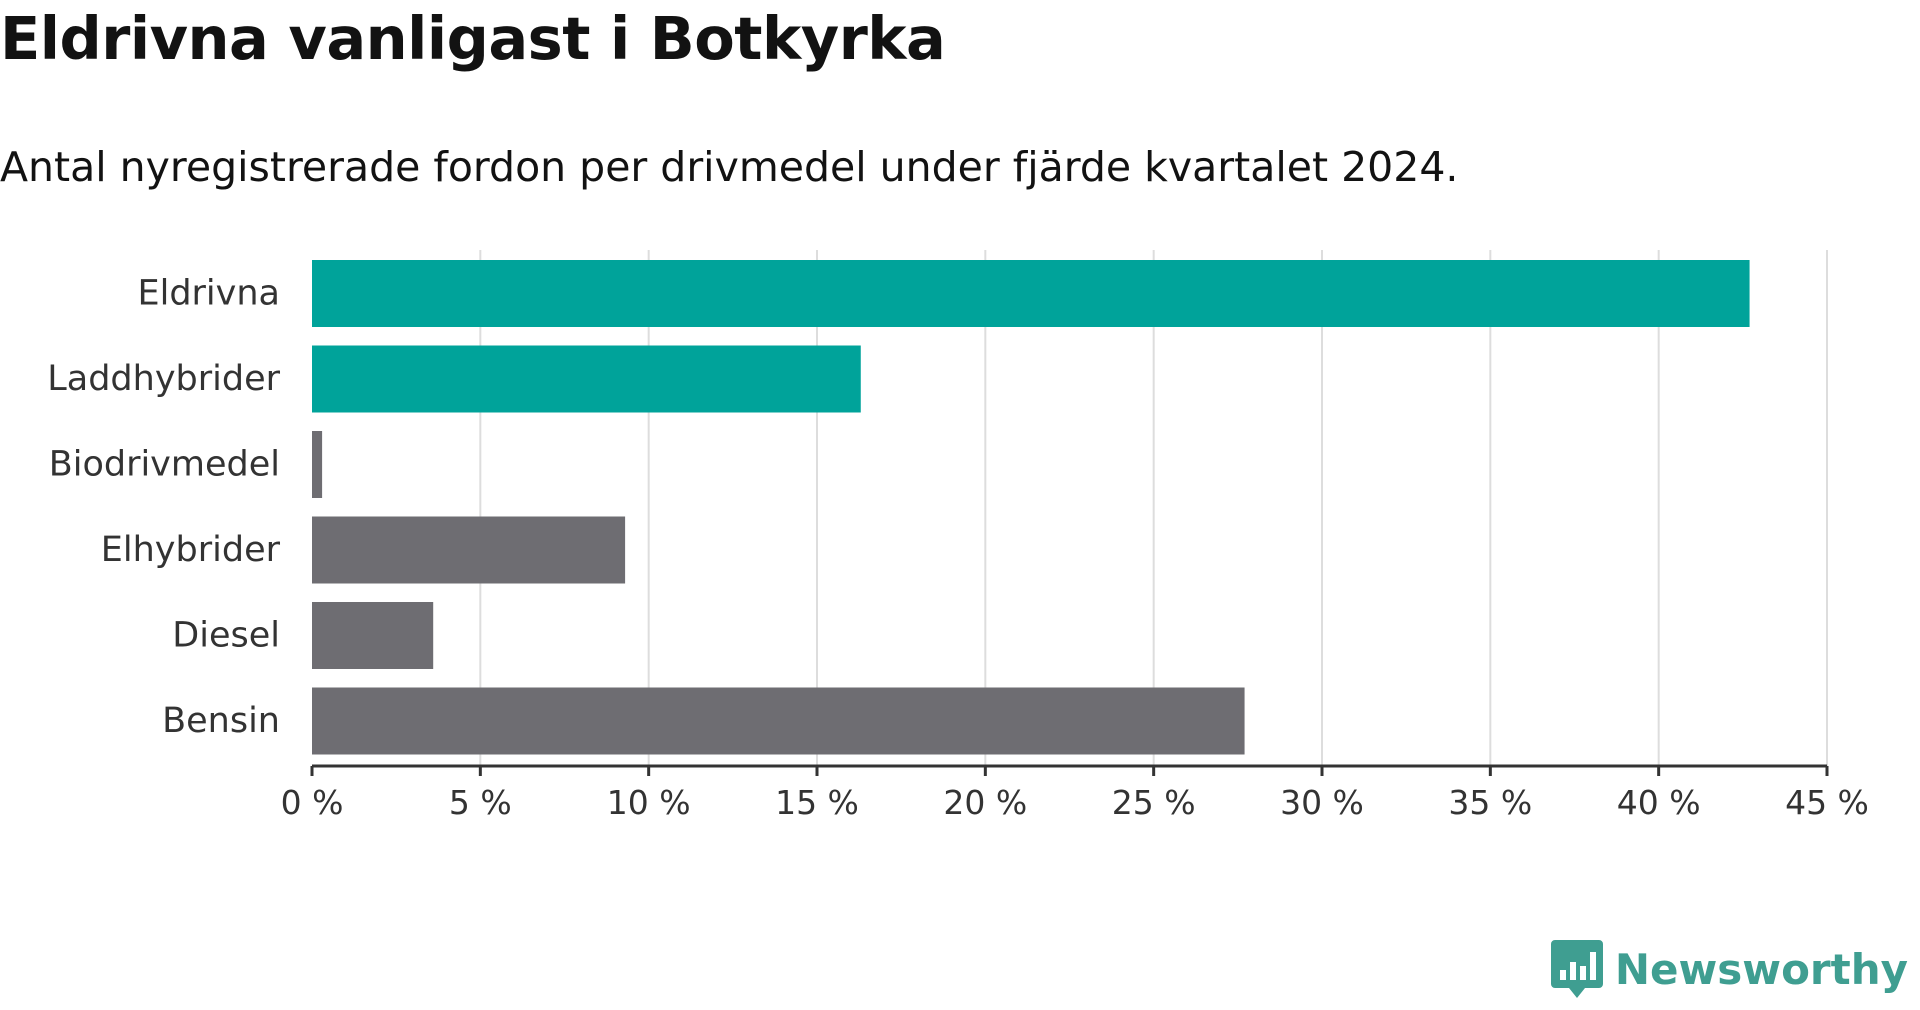 The image size is (1920, 1010). What do you see at coordinates (649, 802) in the screenshot?
I see `x-tick-label: 10 %` at bounding box center [649, 802].